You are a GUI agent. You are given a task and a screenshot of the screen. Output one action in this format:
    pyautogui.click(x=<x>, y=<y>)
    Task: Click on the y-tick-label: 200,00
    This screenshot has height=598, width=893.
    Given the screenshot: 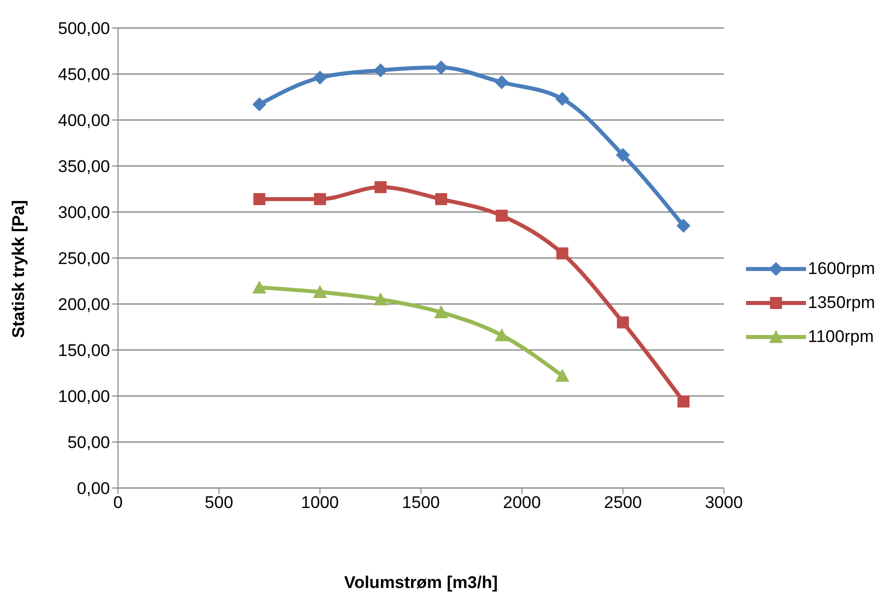 What is the action you would take?
    pyautogui.click(x=84, y=304)
    